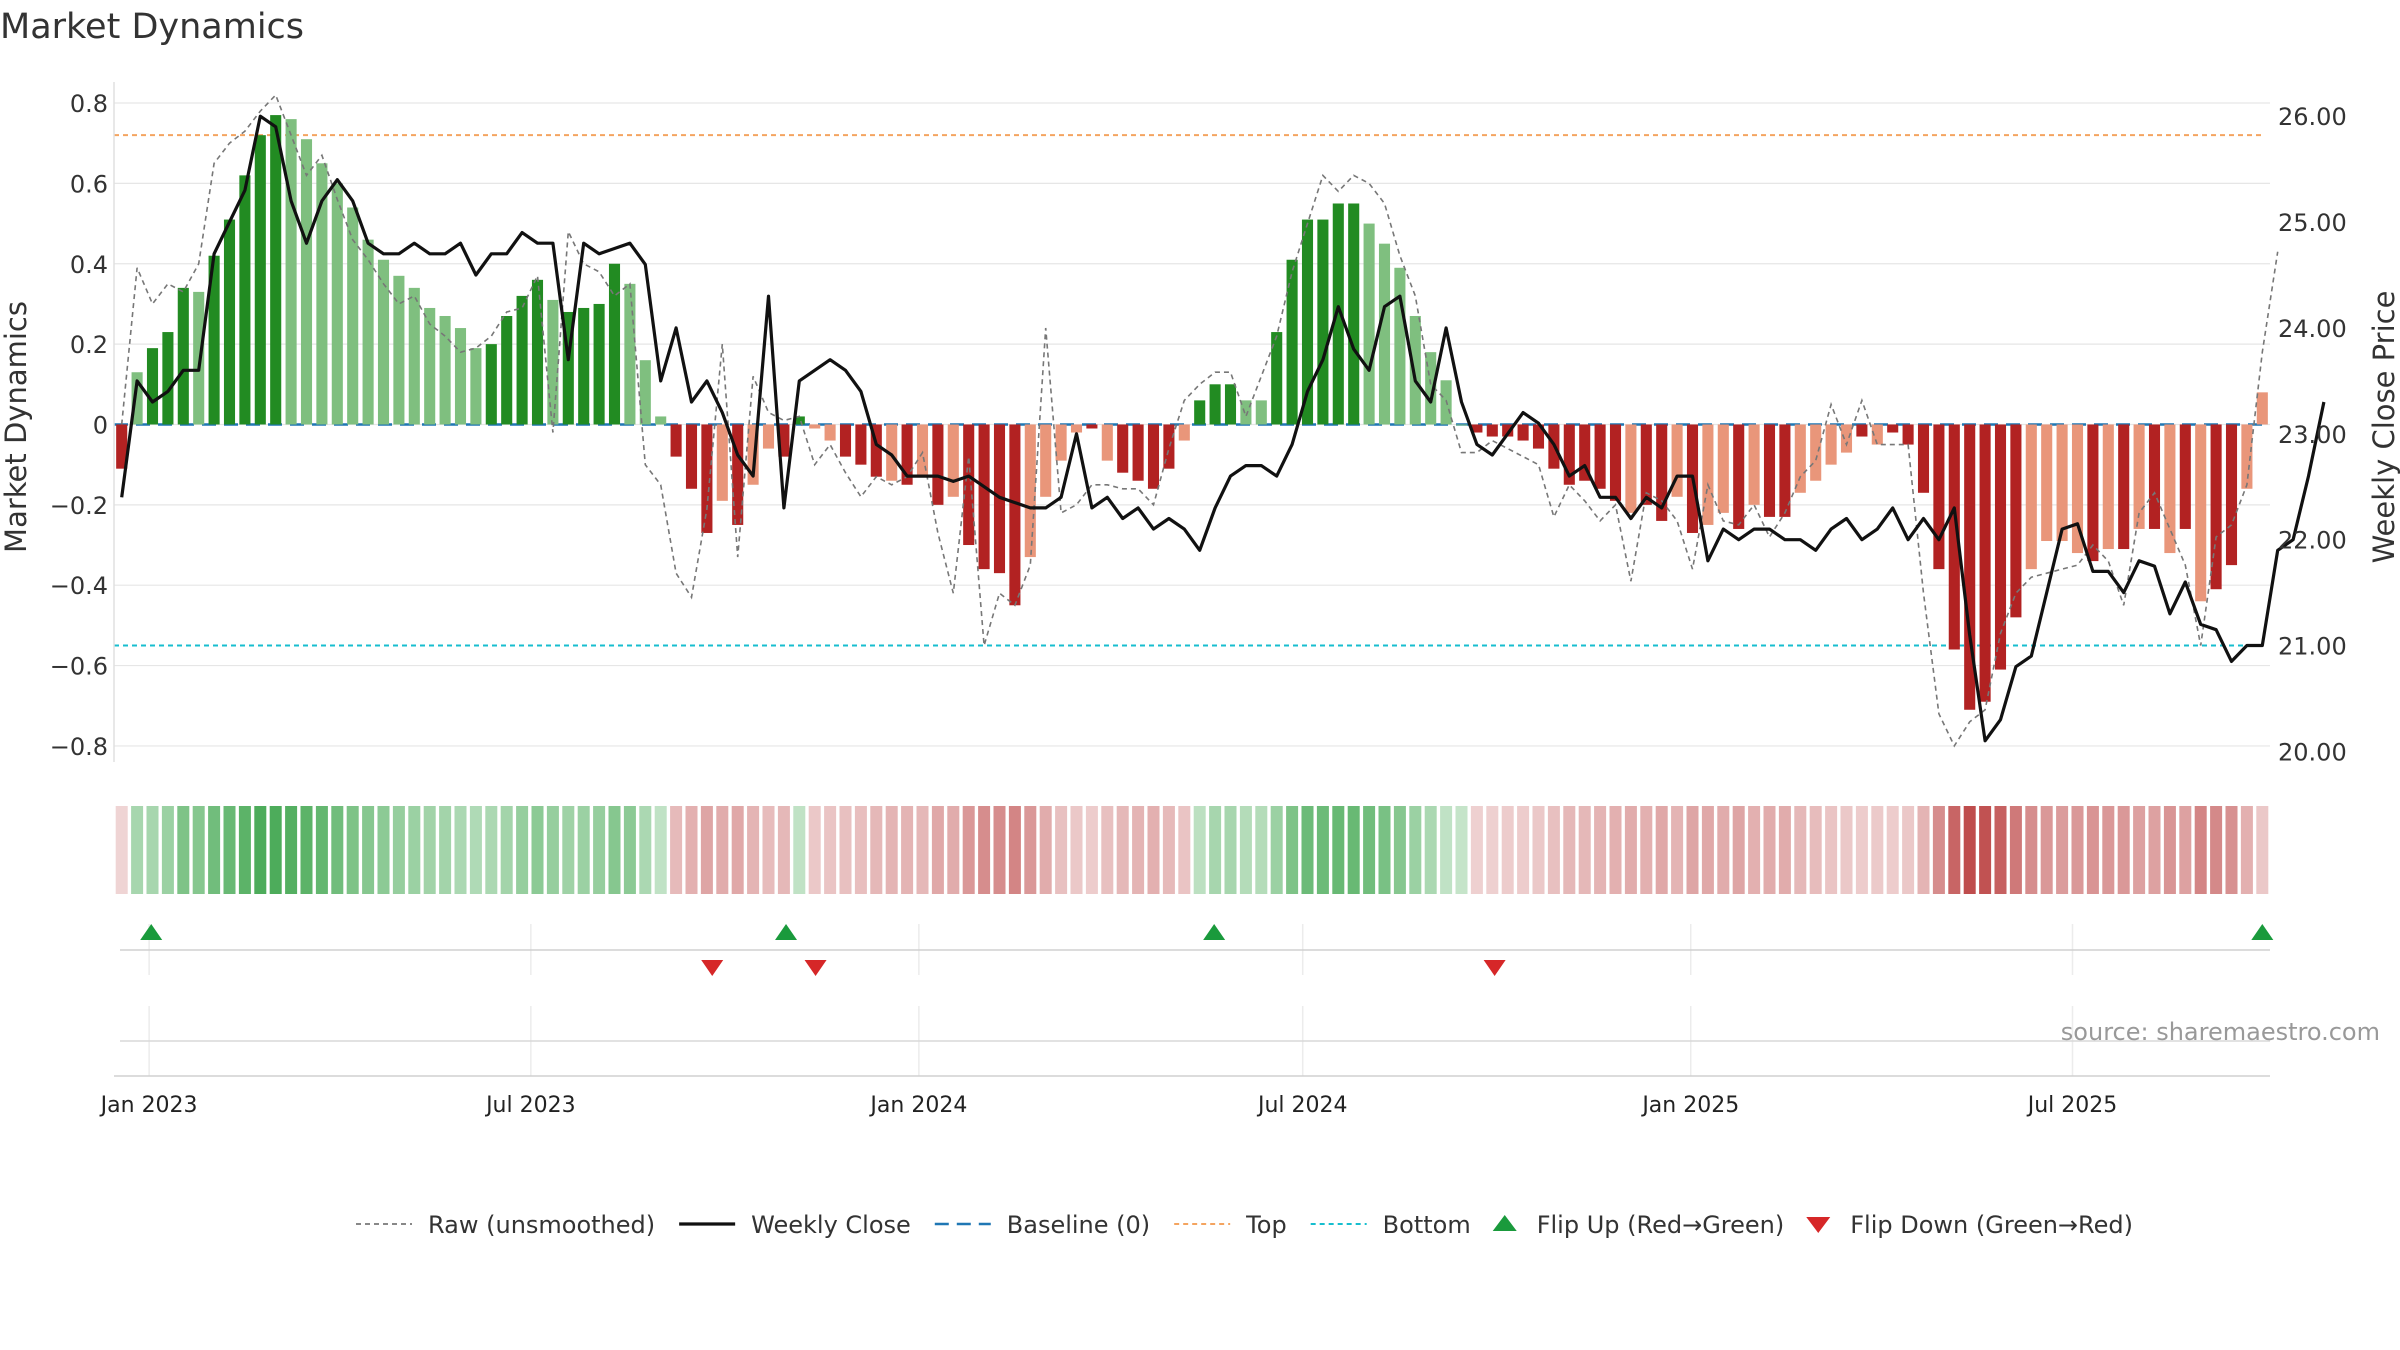 Image resolution: width=2400 pixels, height=1350 pixels. What do you see at coordinates (79, 586) in the screenshot?
I see `y-tick-label: −0.4` at bounding box center [79, 586].